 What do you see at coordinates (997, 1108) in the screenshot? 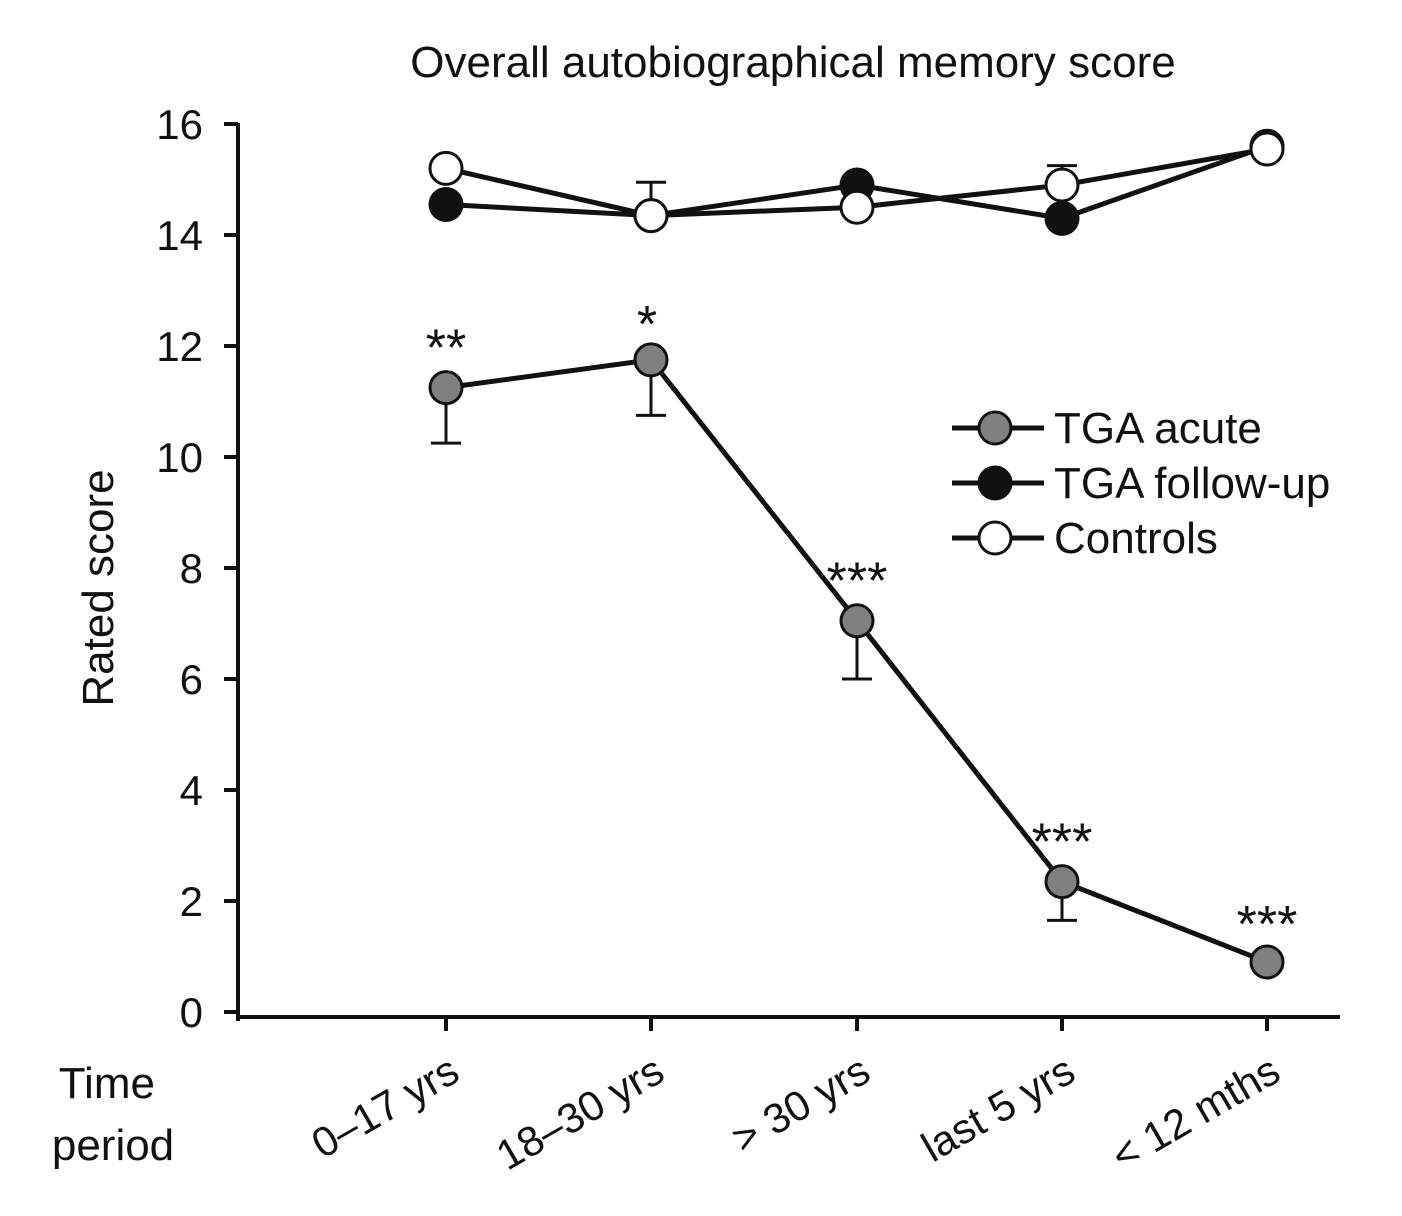
I see `x-tick-label: last 5 yrs` at bounding box center [997, 1108].